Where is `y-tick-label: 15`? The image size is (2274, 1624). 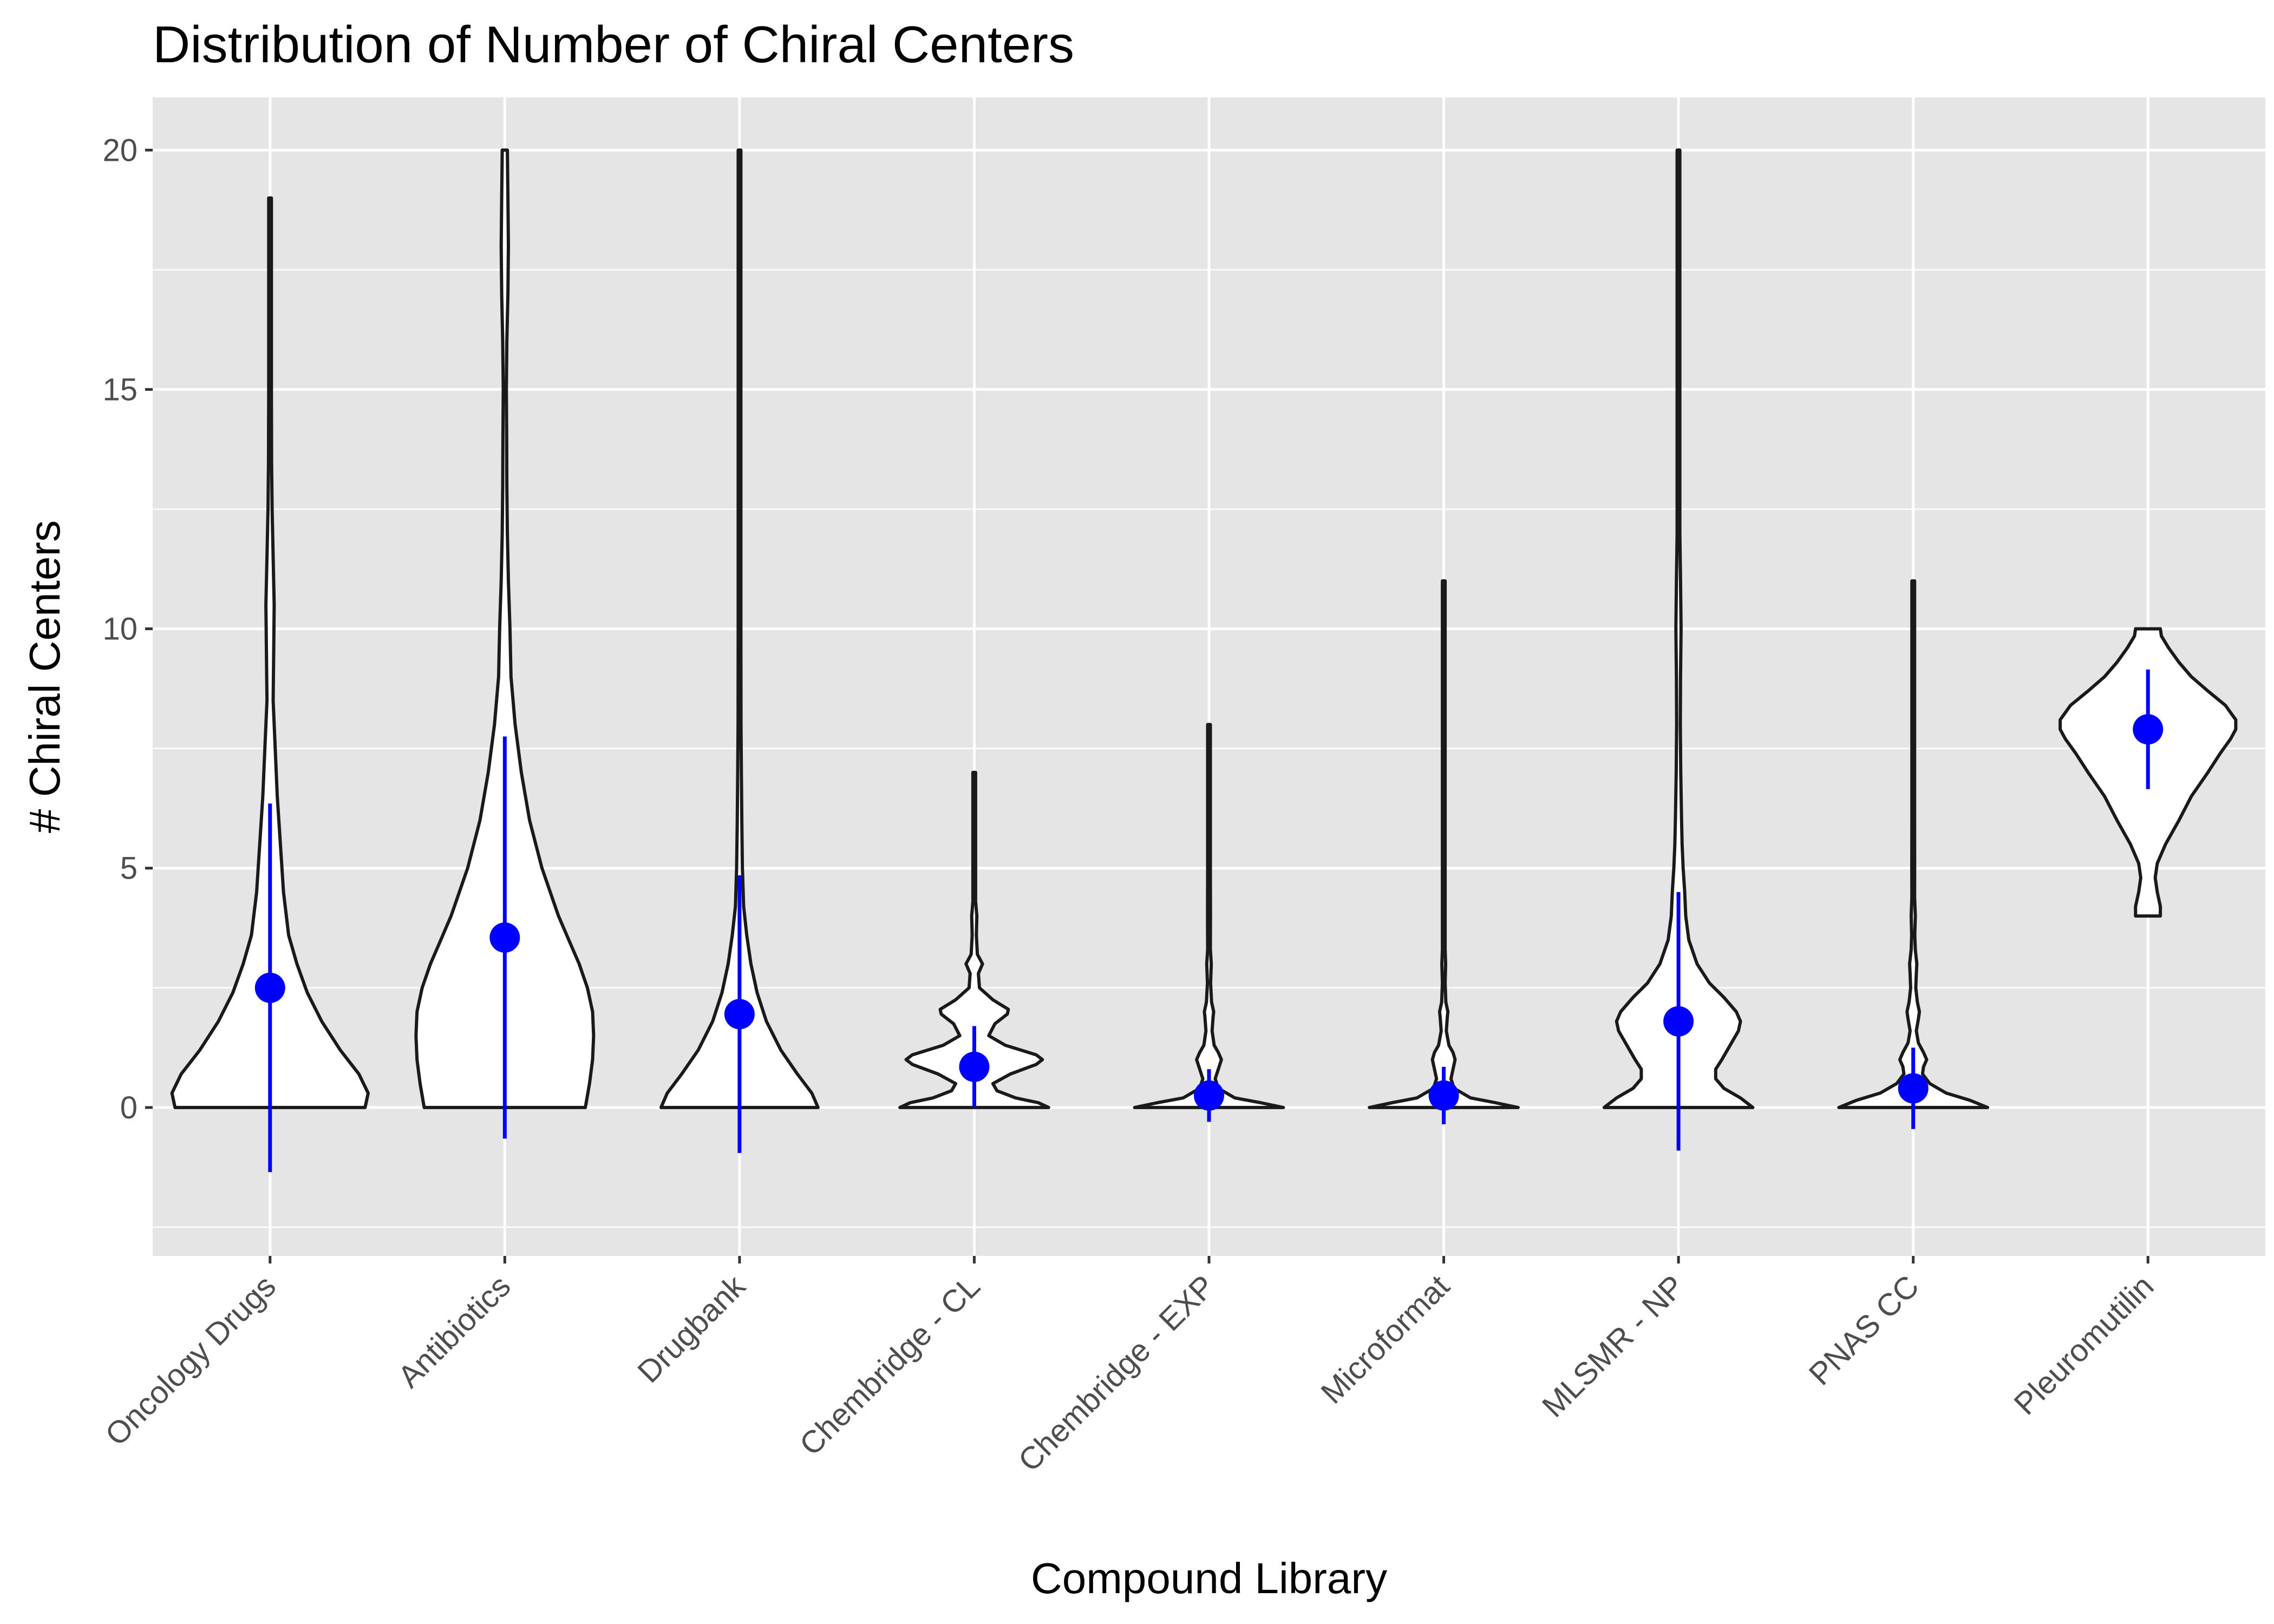
y-tick-label: 15 is located at coordinates (120, 390).